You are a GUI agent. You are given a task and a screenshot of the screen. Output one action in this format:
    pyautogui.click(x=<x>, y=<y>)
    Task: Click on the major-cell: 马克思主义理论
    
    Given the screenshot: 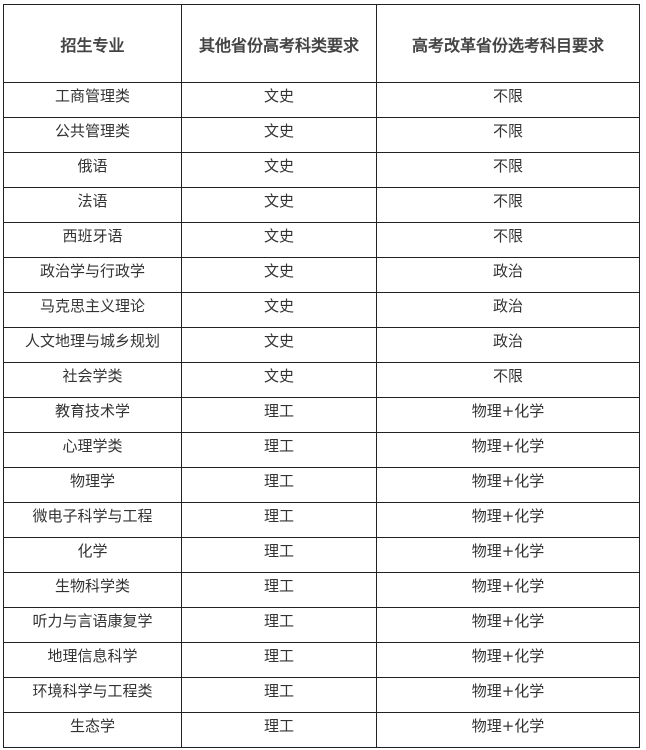 What is the action you would take?
    pyautogui.click(x=92, y=310)
    